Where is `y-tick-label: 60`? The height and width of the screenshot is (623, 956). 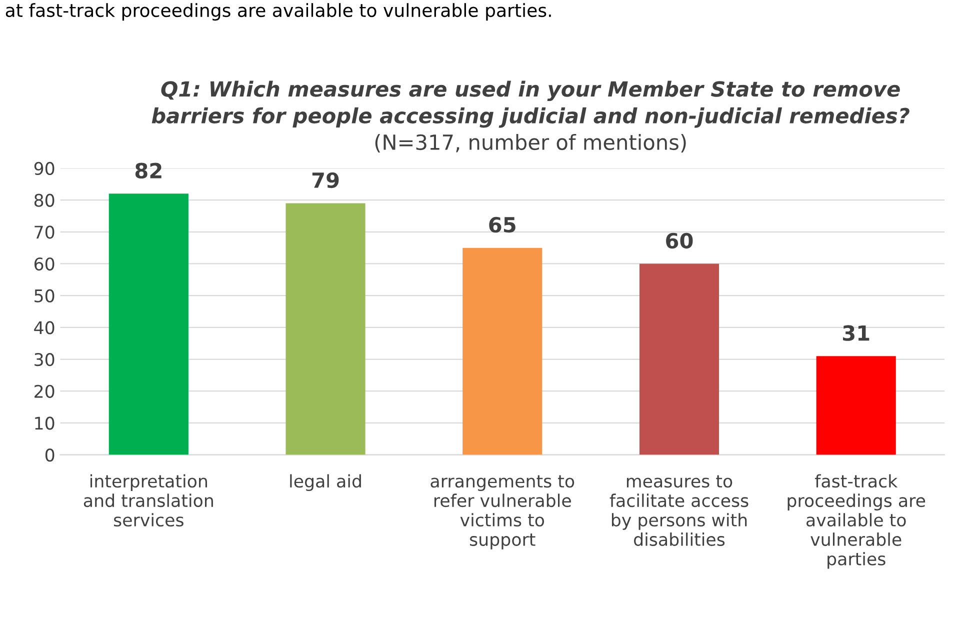
y-tick-label: 60 is located at coordinates (44, 264).